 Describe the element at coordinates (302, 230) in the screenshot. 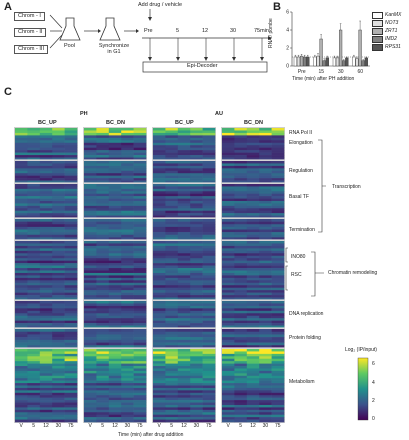

I see `row-label-termination: Termination` at that location.